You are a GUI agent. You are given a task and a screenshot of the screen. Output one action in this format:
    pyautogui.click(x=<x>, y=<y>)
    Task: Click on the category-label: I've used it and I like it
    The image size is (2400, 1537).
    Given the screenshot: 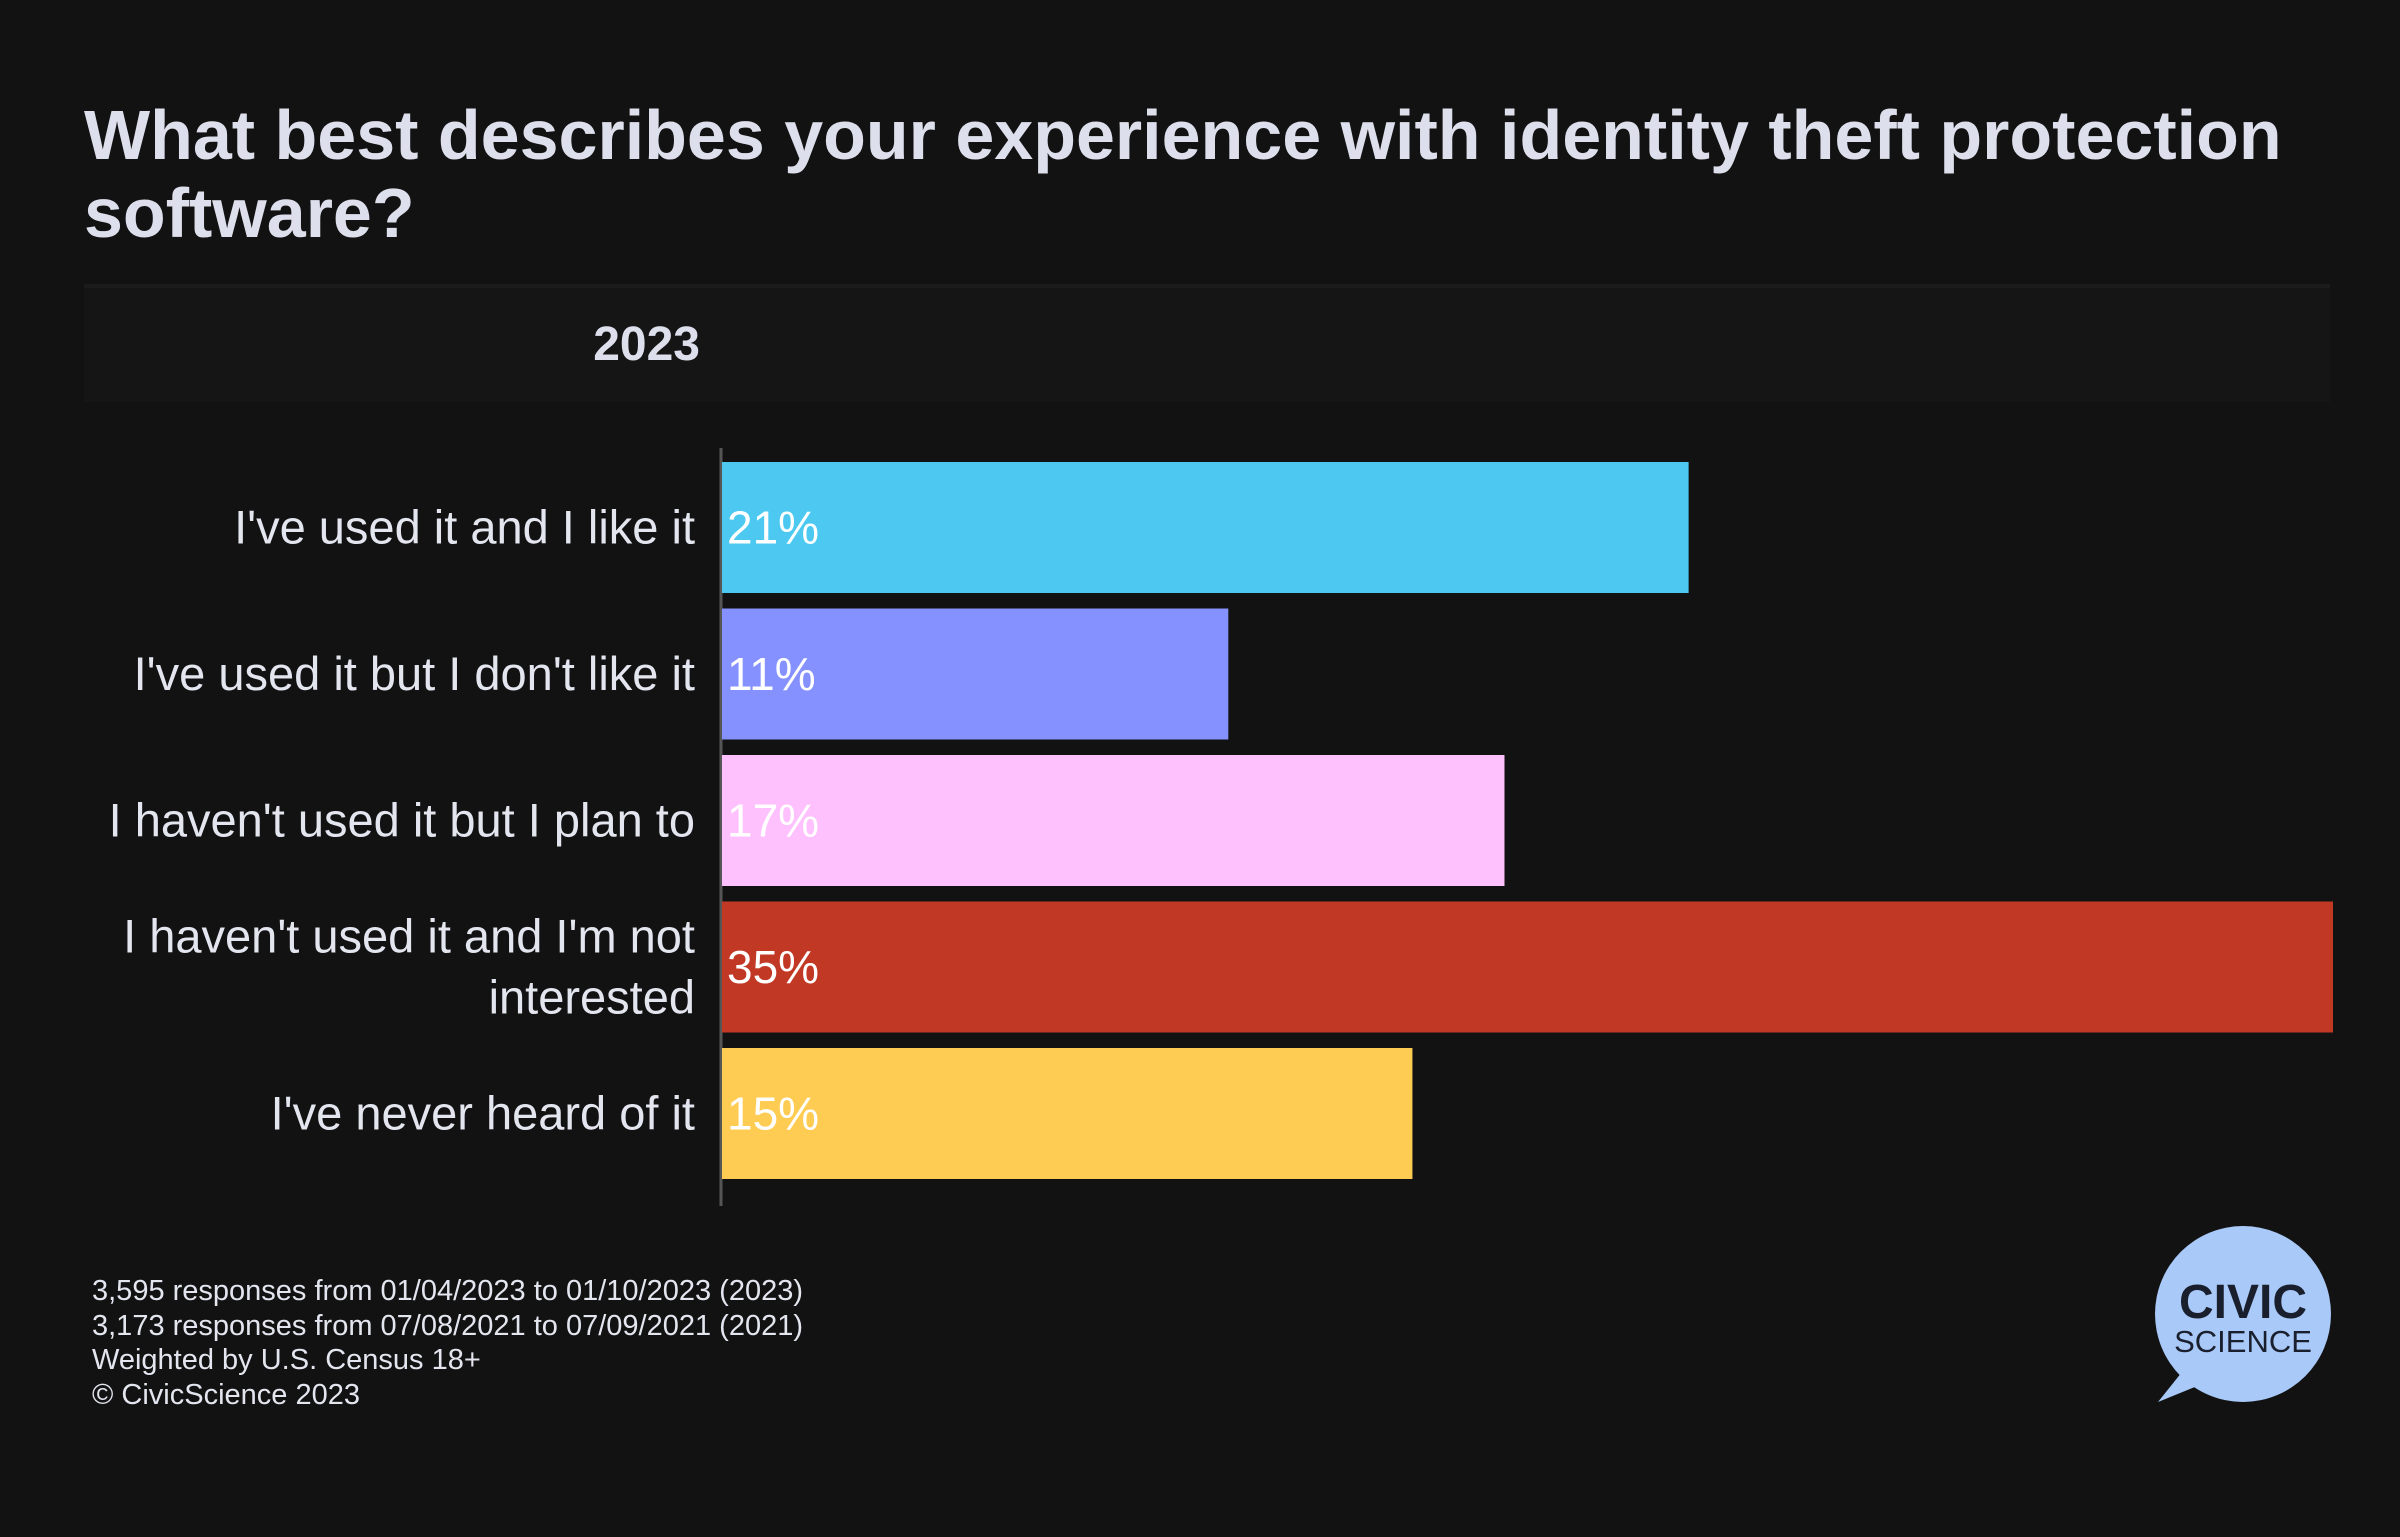 What is the action you would take?
    pyautogui.click(x=464, y=527)
    